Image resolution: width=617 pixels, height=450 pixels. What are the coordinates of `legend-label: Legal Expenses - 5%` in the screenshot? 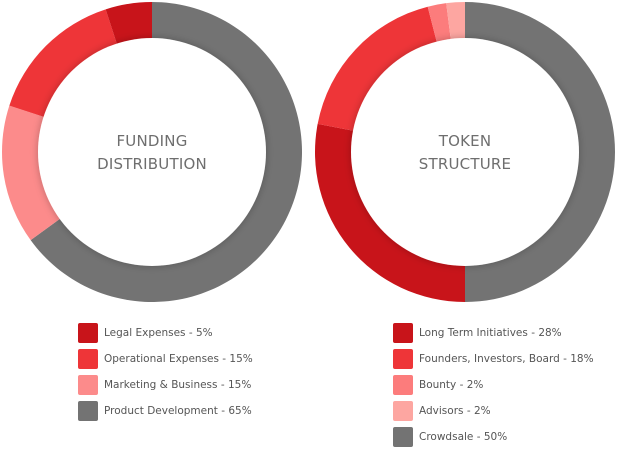 It's located at (158, 333).